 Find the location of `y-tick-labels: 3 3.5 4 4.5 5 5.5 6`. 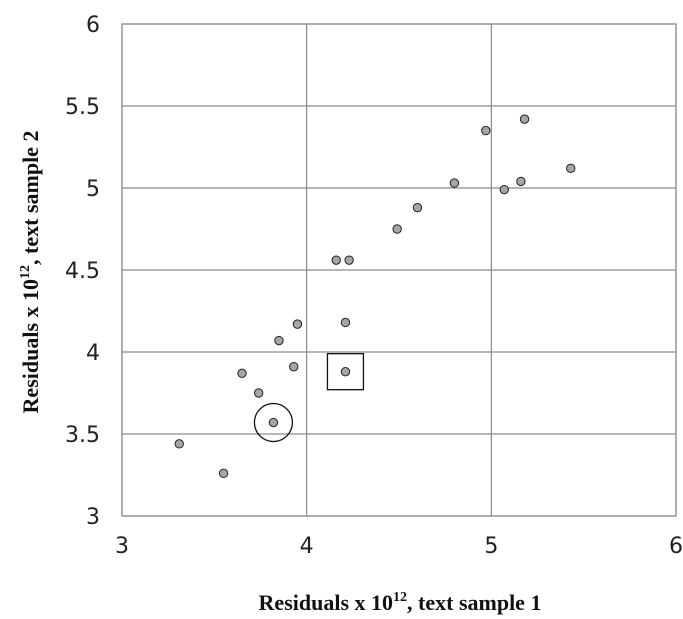

y-tick-labels: 3 3.5 4 4.5 5 5.5 6 is located at coordinates (82, 271).